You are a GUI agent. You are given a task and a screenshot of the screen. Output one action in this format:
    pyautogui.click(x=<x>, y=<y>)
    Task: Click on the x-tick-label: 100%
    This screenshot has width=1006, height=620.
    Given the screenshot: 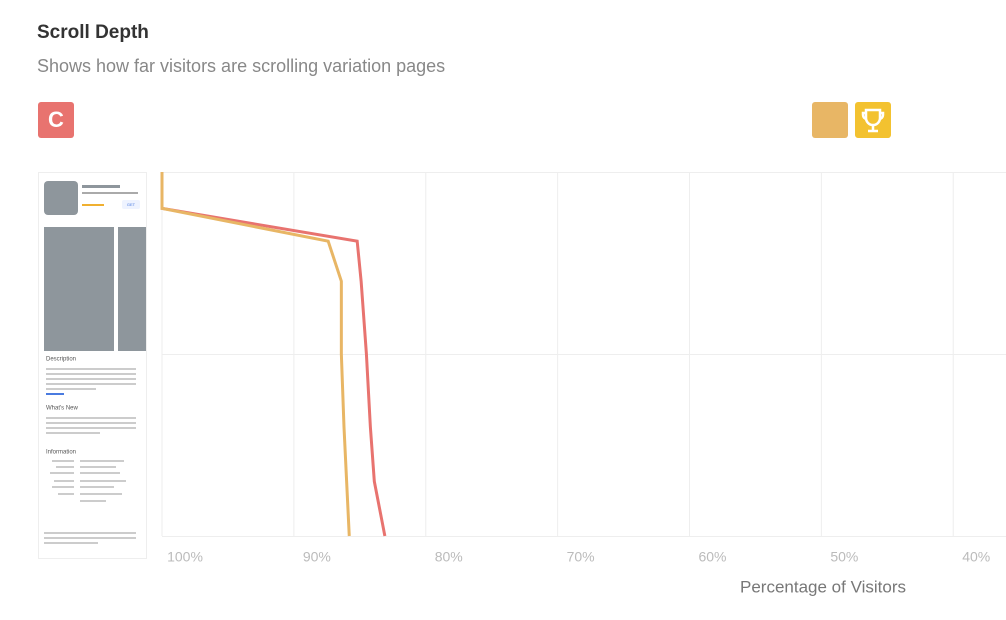 What is the action you would take?
    pyautogui.click(x=185, y=557)
    